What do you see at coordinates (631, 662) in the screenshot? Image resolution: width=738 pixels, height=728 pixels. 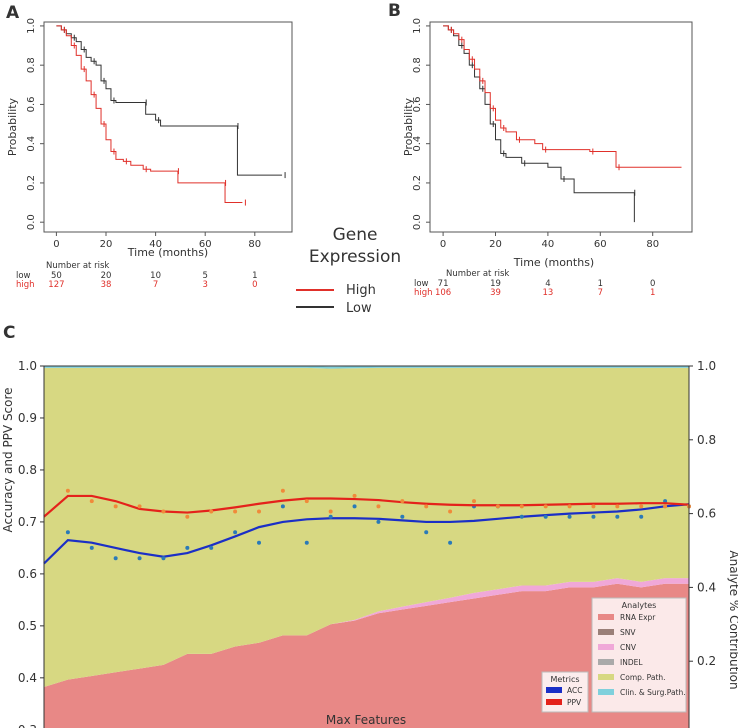 I see `analytes-legend-label: INDEL` at bounding box center [631, 662].